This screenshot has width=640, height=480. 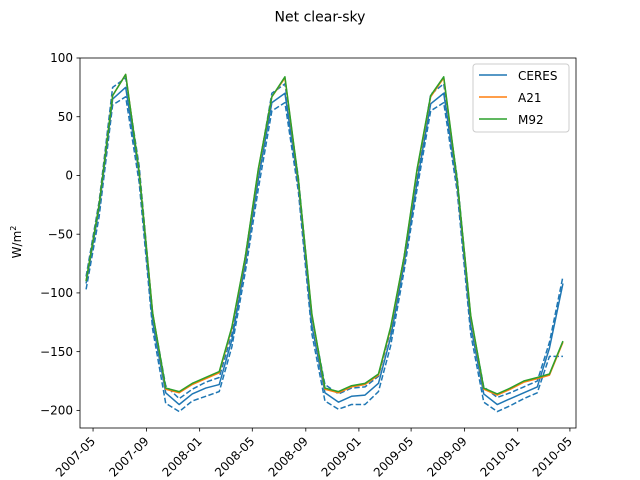 I want to click on y-axis: 100 50 0 −50 −100 −150 −200, so click(x=60, y=234).